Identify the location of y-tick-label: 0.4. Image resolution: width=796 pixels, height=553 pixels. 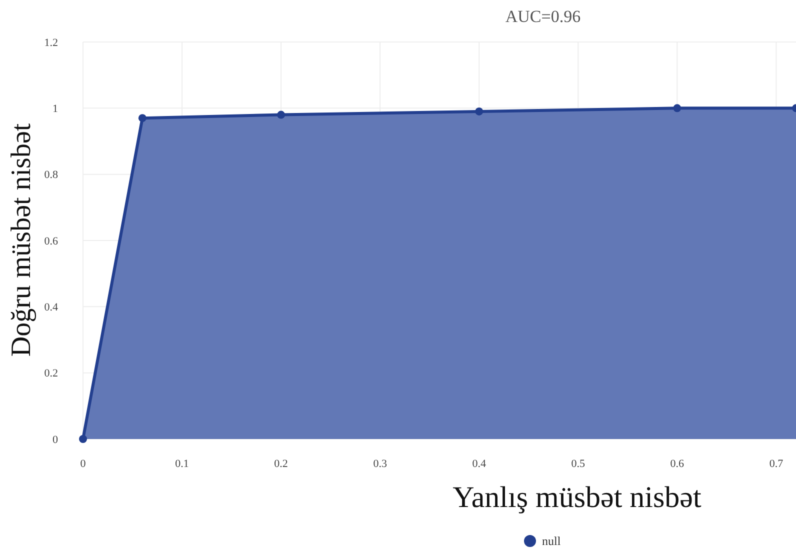
(51, 308).